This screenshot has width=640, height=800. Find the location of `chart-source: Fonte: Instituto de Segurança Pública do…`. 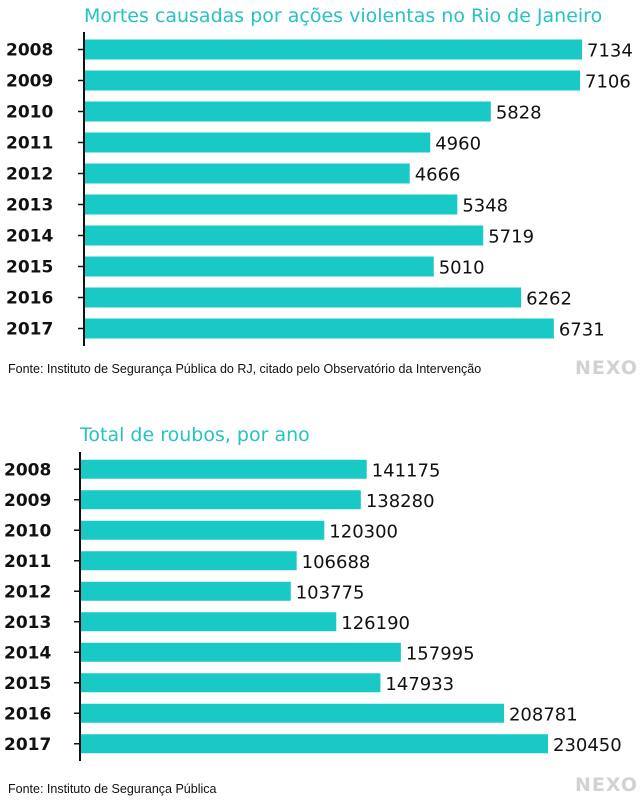

chart-source: Fonte: Instituto de Segurança Pública do… is located at coordinates (245, 369).